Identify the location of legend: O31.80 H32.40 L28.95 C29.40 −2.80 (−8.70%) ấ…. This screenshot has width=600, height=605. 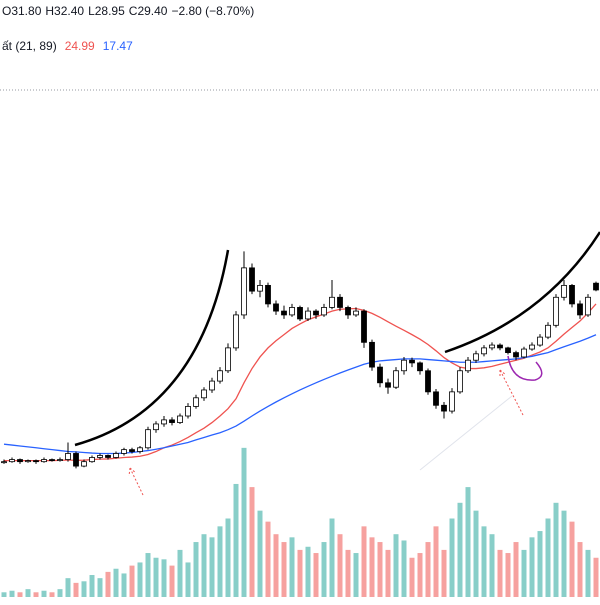
(128, 28).